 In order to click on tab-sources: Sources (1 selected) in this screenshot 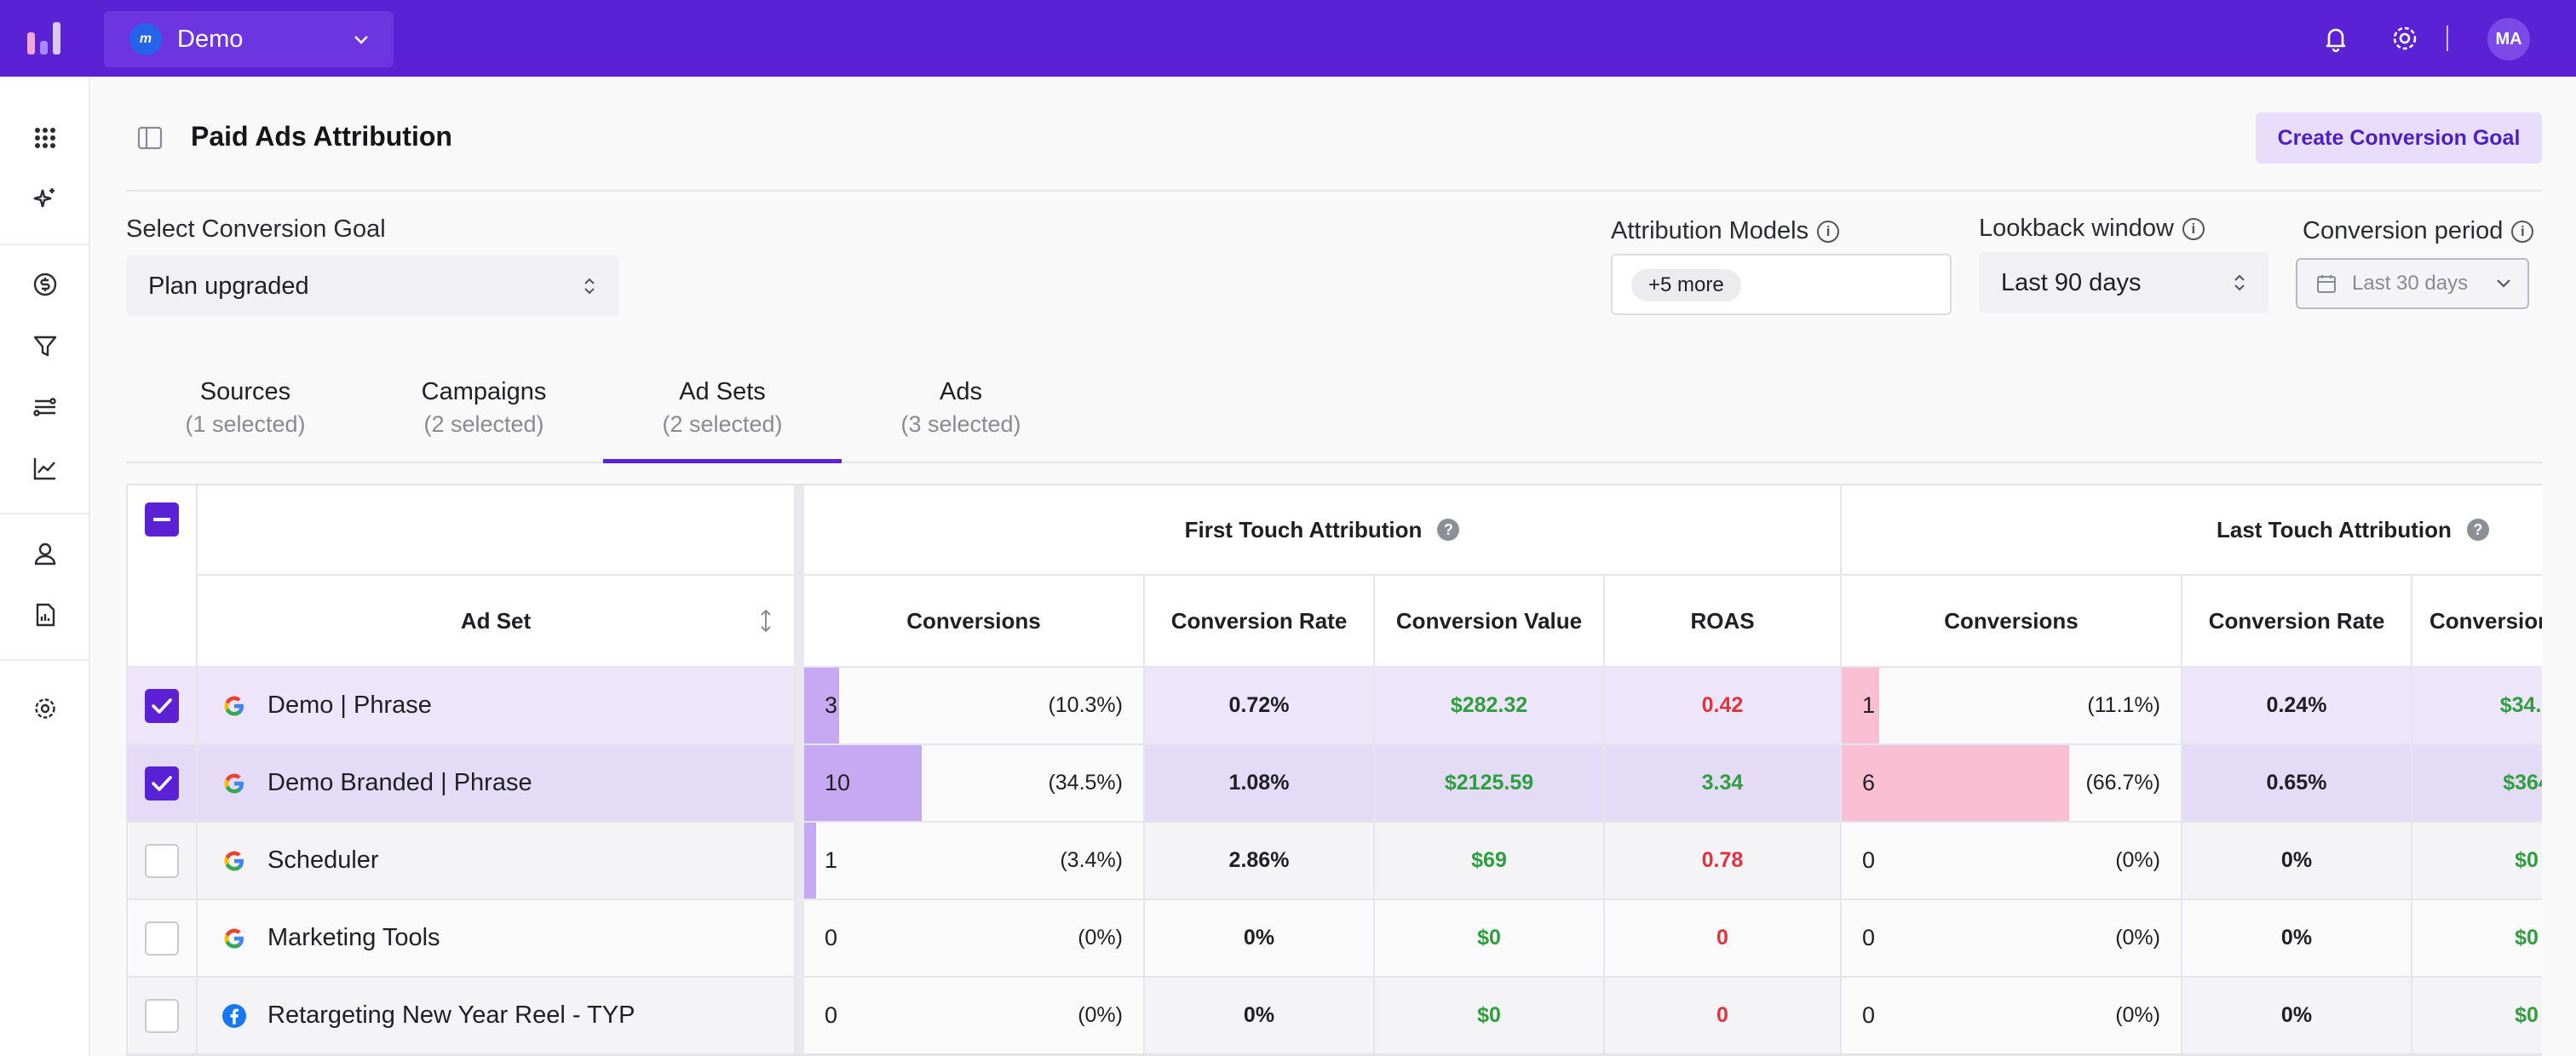, I will do `click(246, 408)`.